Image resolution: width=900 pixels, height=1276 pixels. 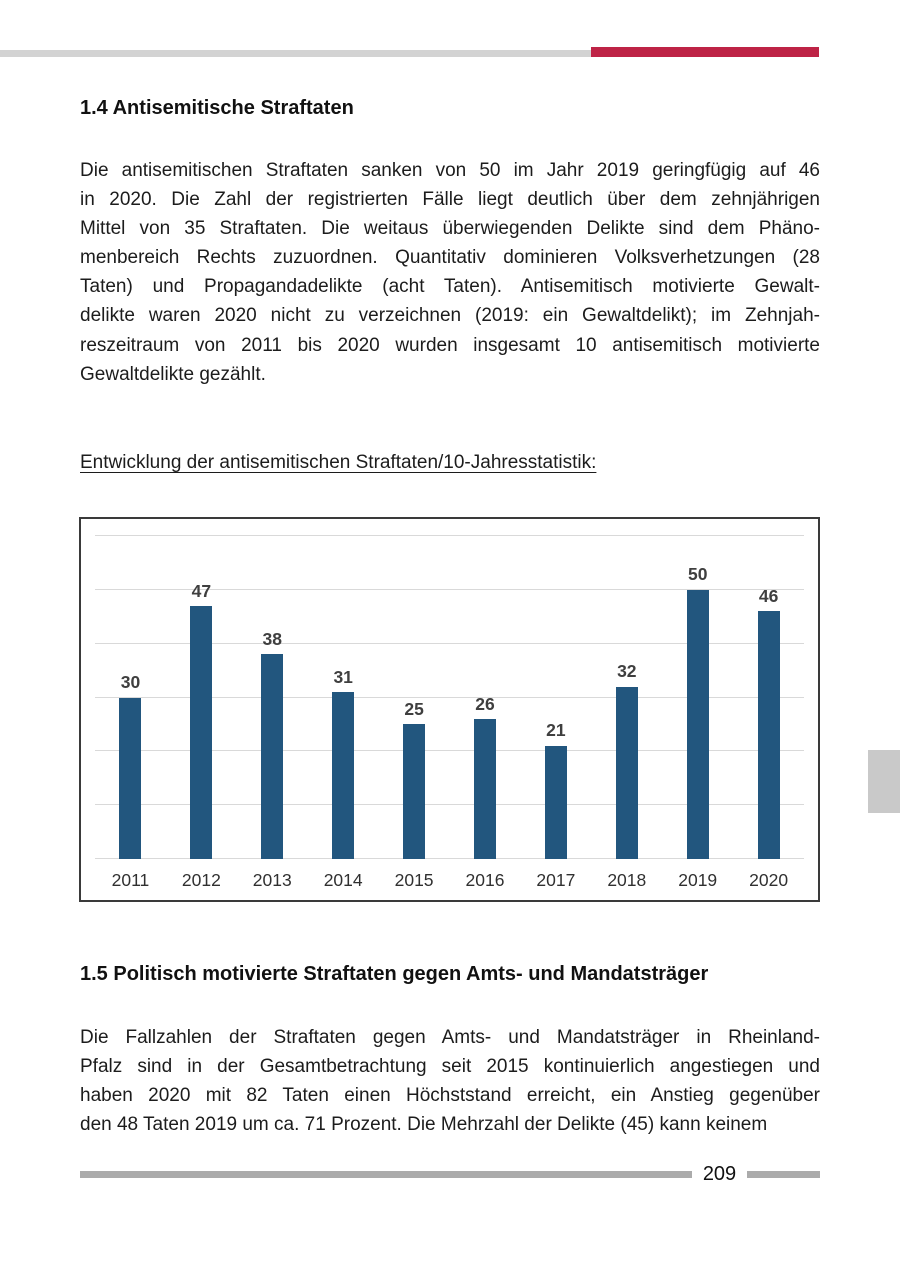 What do you see at coordinates (768, 595) in the screenshot?
I see `bar-value-label: 46` at bounding box center [768, 595].